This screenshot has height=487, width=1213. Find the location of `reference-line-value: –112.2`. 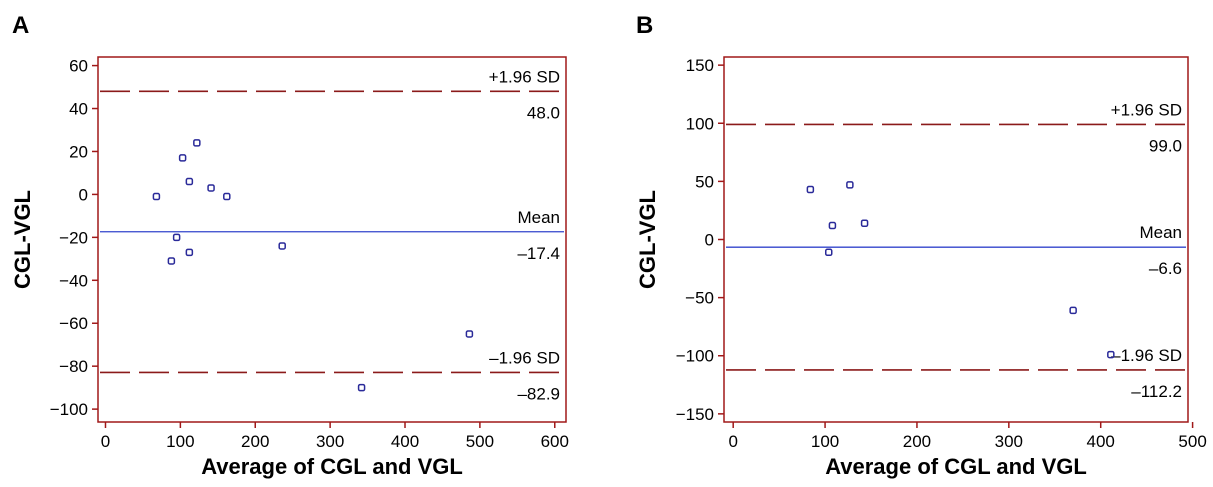

reference-line-value: –112.2 is located at coordinates (1156, 391).